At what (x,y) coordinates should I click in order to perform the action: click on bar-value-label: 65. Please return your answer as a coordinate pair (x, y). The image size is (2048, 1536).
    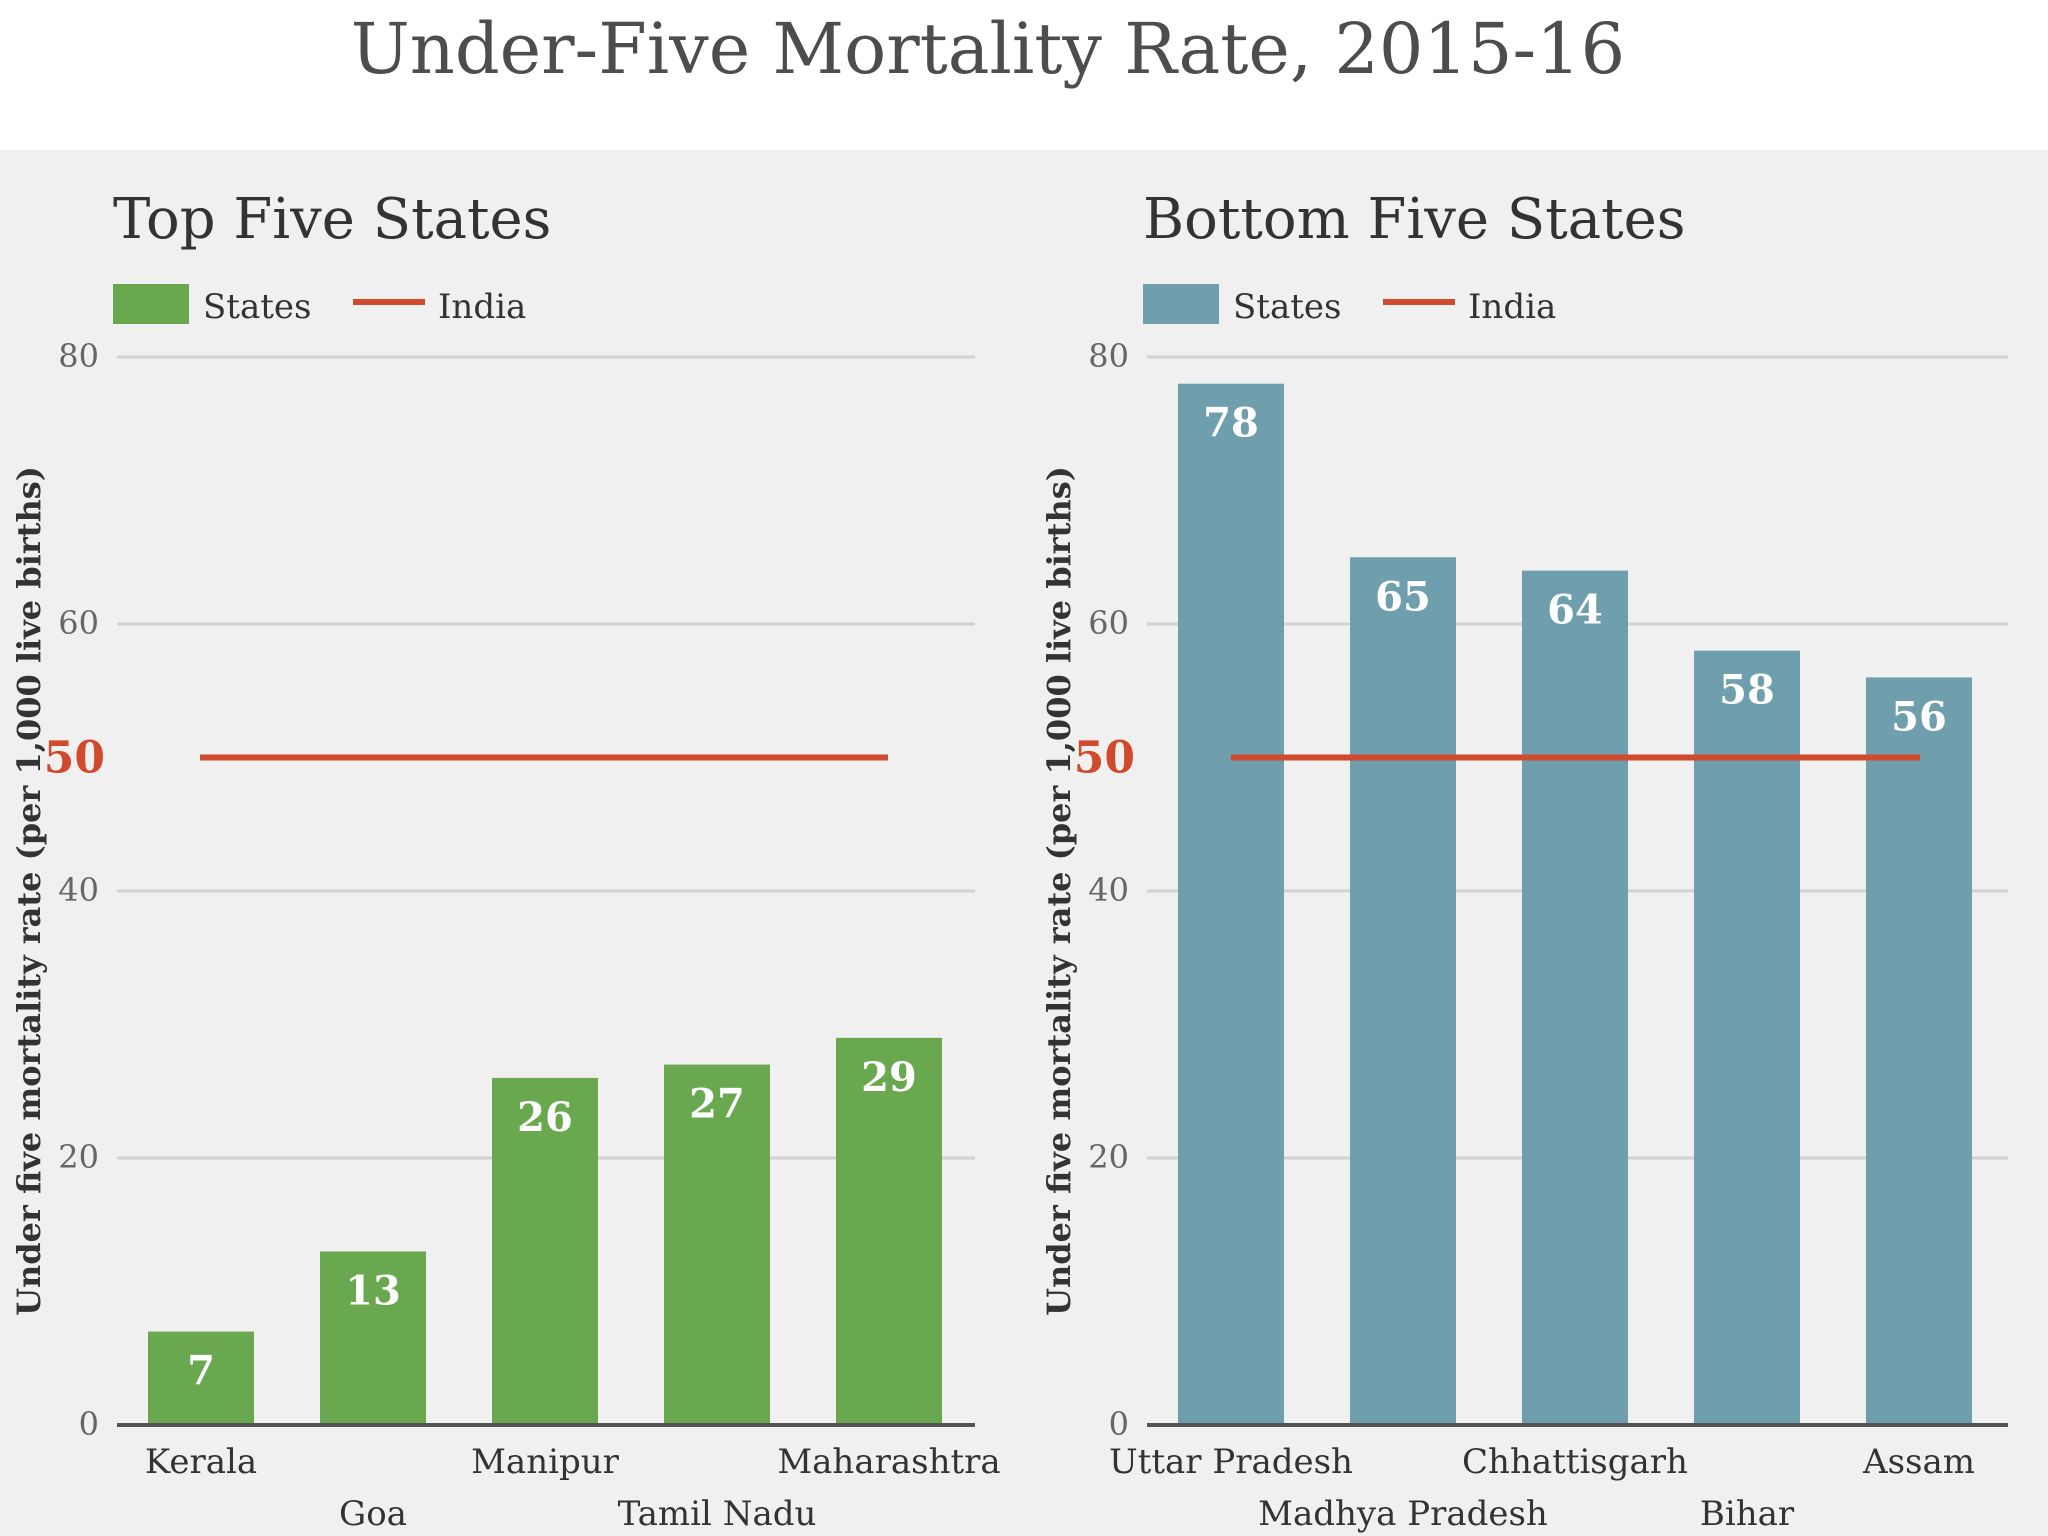
    Looking at the image, I should click on (1403, 596).